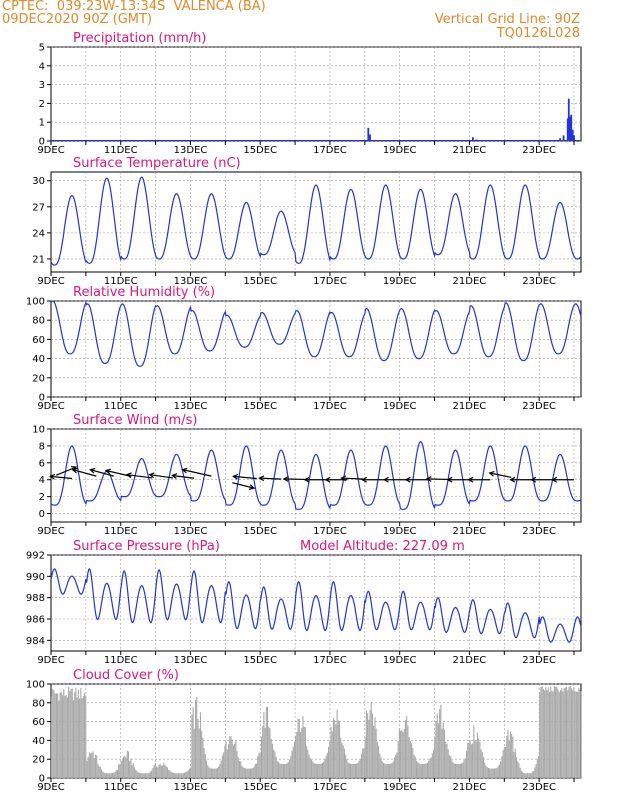 This screenshot has width=618, height=800. Describe the element at coordinates (38, 359) in the screenshot. I see `y-tick-label: 40` at that location.